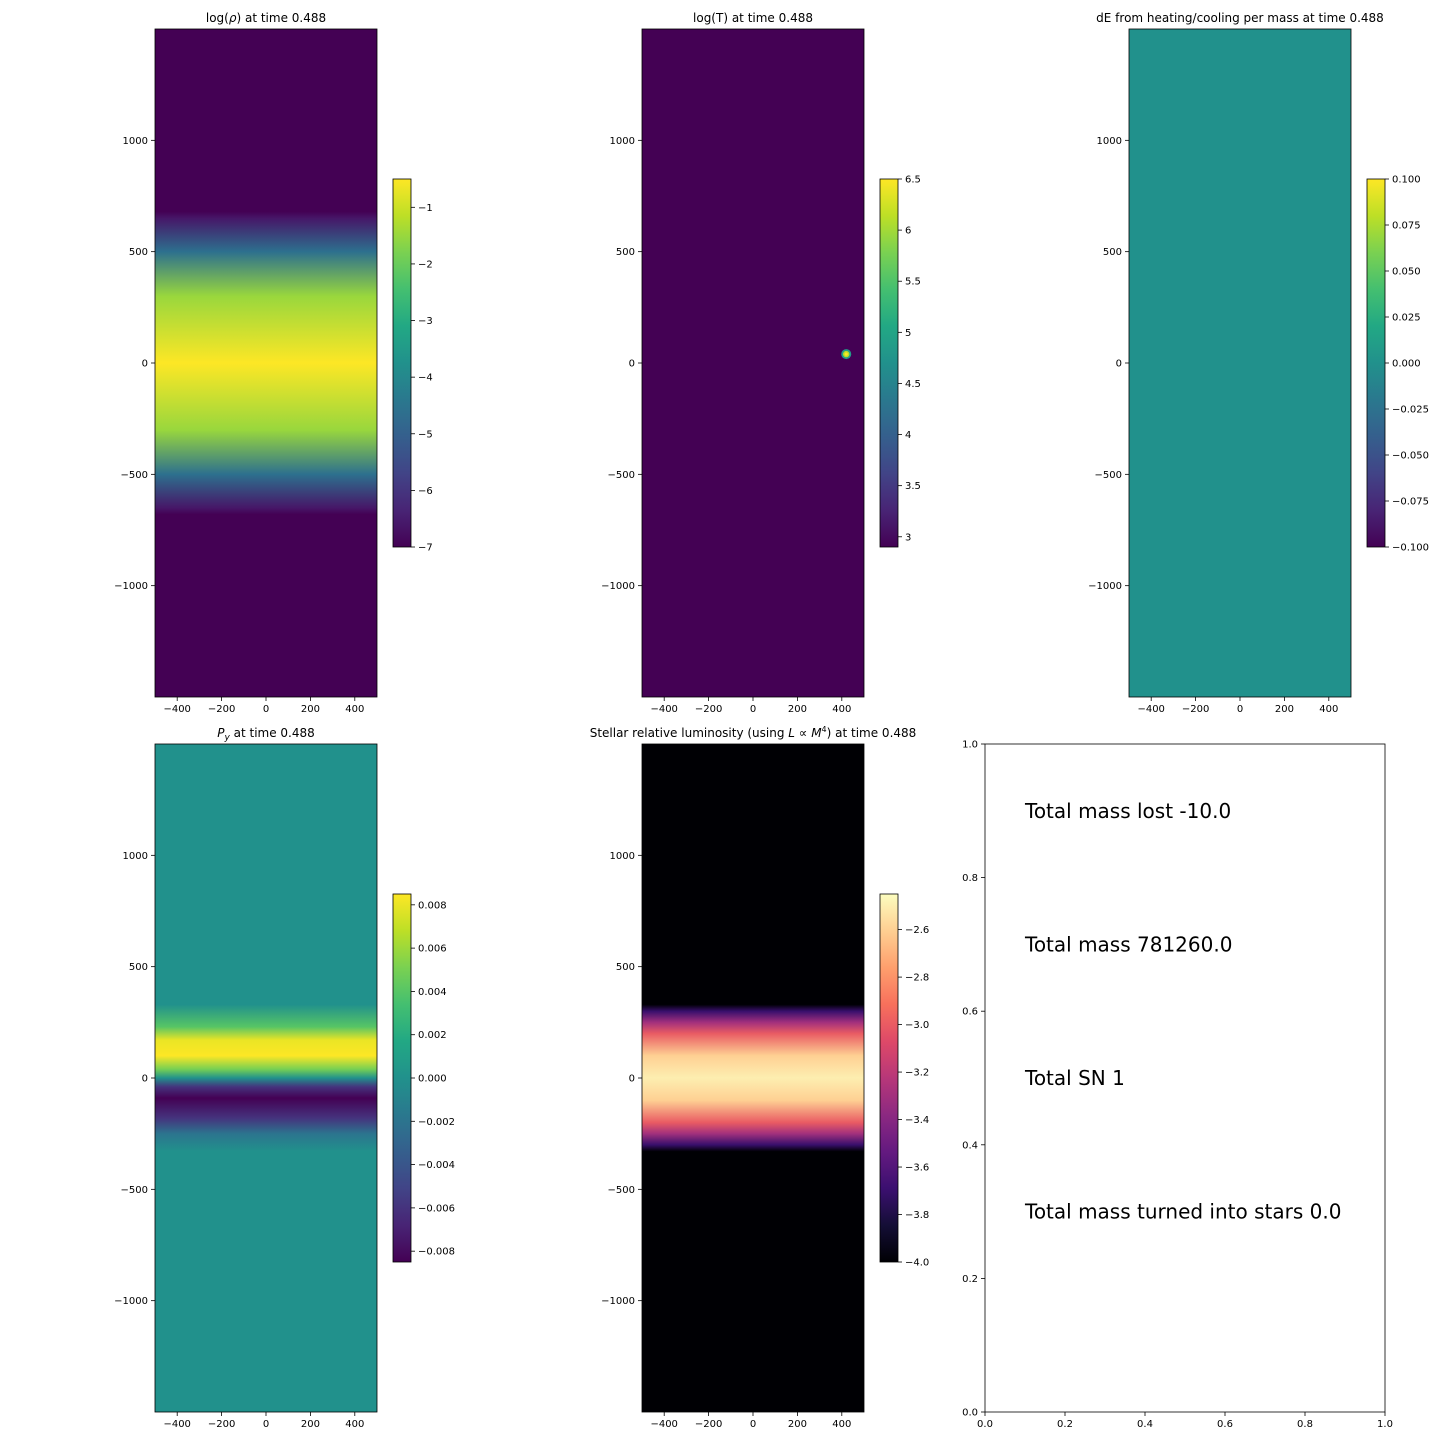  Describe the element at coordinates (908, 333) in the screenshot. I see `temp-colorbar-label: 5` at that location.